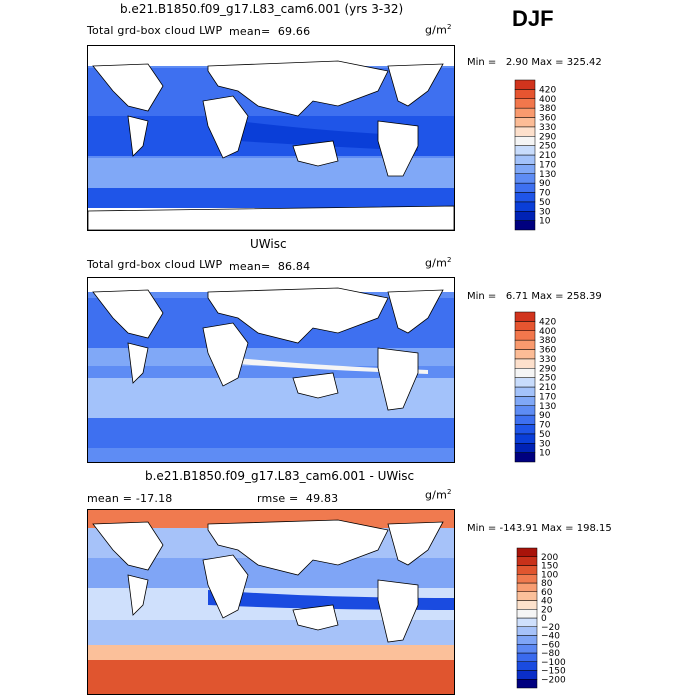  What do you see at coordinates (547, 407) in the screenshot?
I see `panel2-colorbar-label: 130` at bounding box center [547, 407].